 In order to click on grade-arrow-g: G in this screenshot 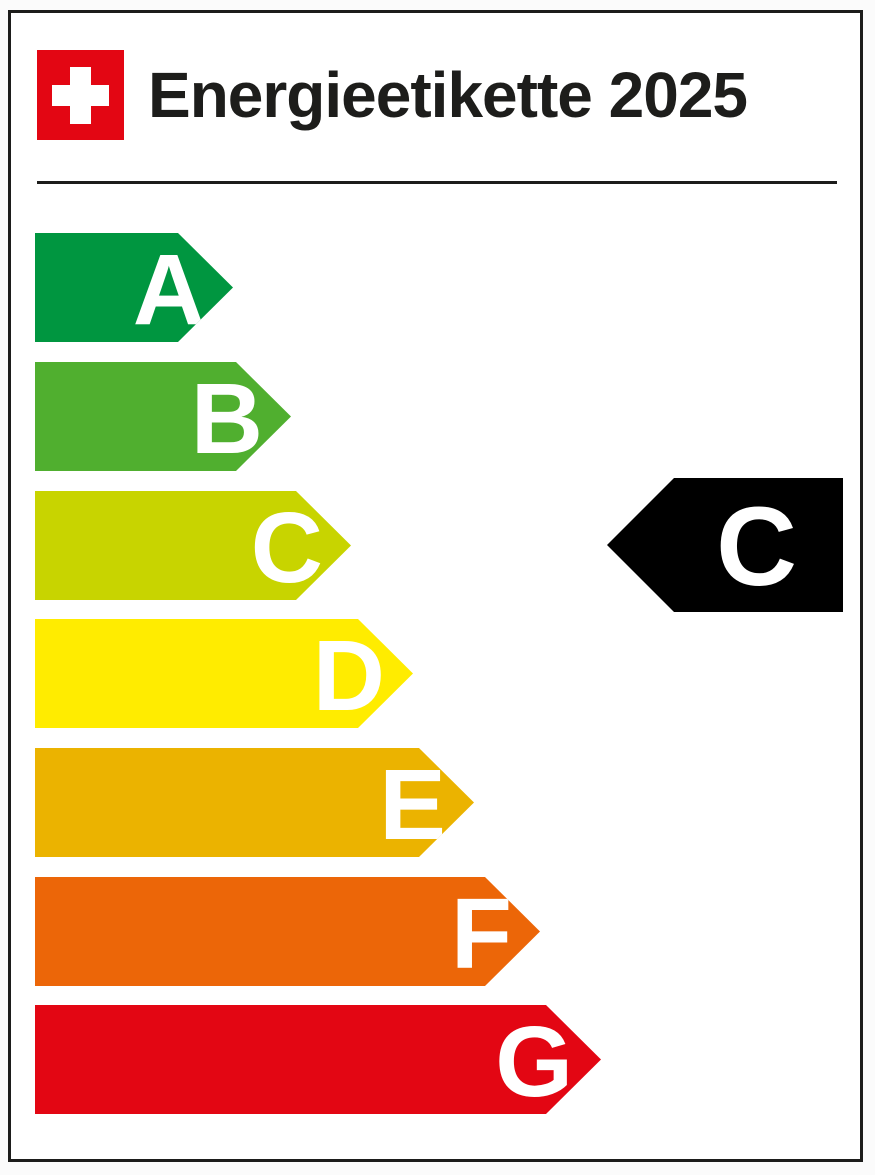, I will do `click(318, 1059)`.